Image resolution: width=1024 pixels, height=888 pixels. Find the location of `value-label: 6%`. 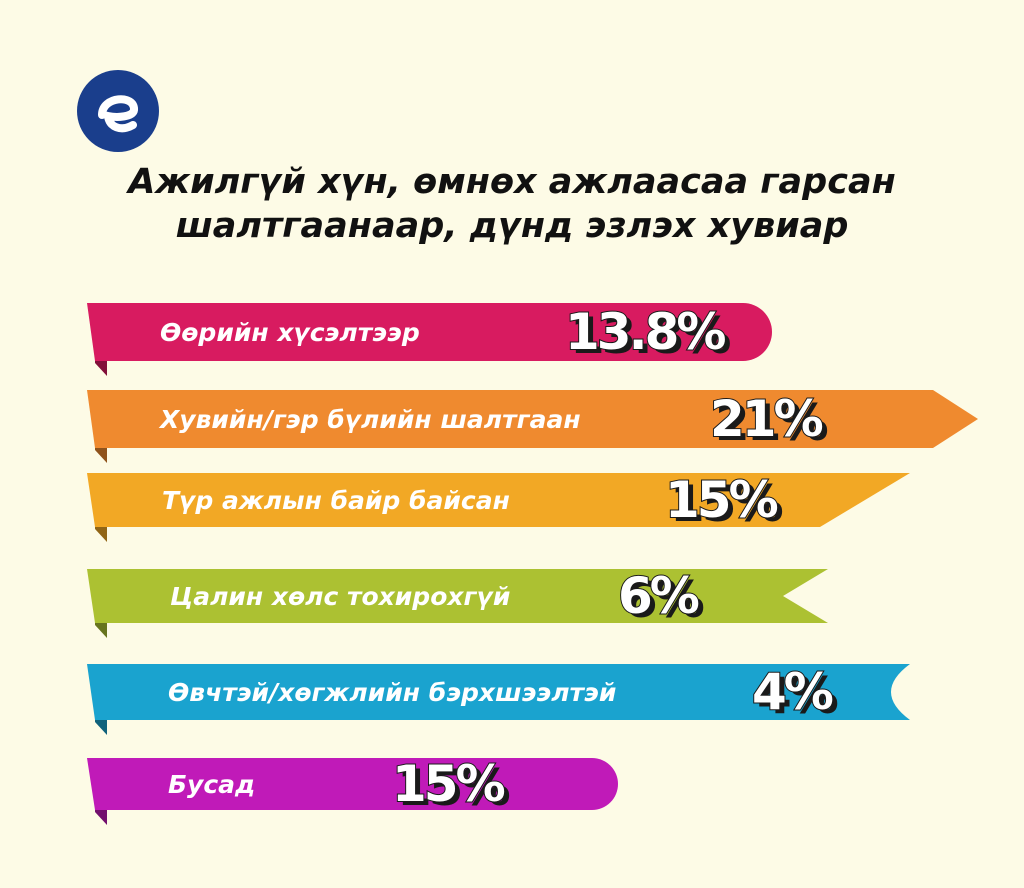

value-label: 6% is located at coordinates (658, 596).